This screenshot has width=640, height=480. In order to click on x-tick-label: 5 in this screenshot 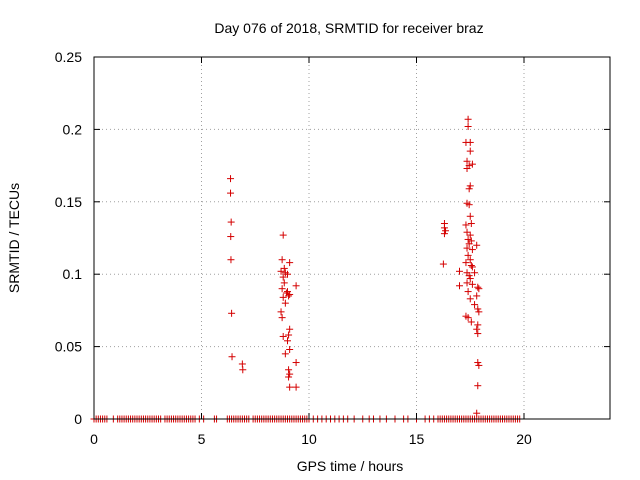, I will do `click(202, 439)`.